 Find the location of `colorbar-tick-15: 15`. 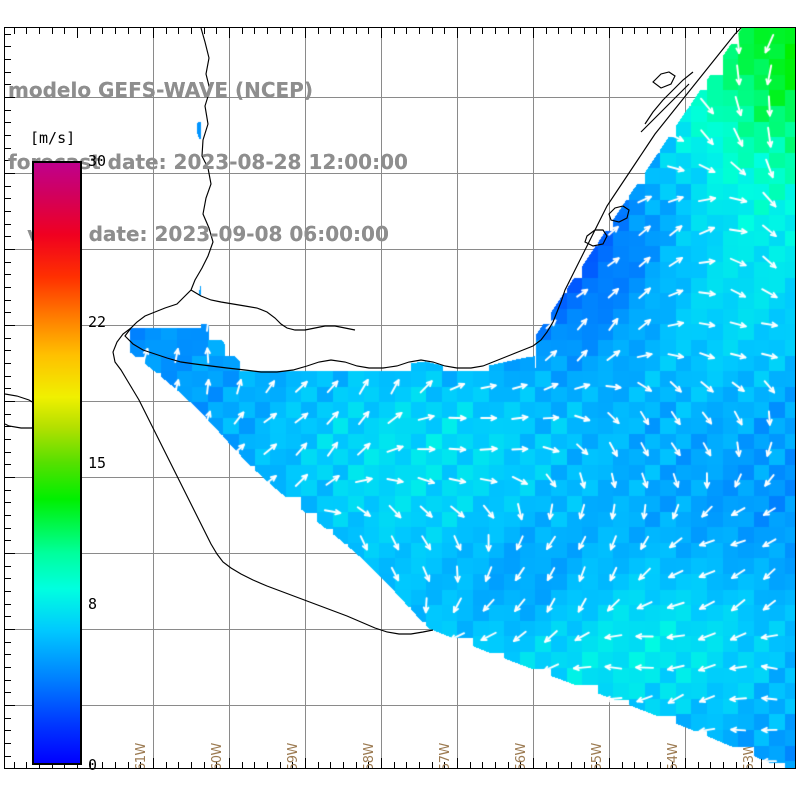

colorbar-tick-15: 15 is located at coordinates (97, 463).